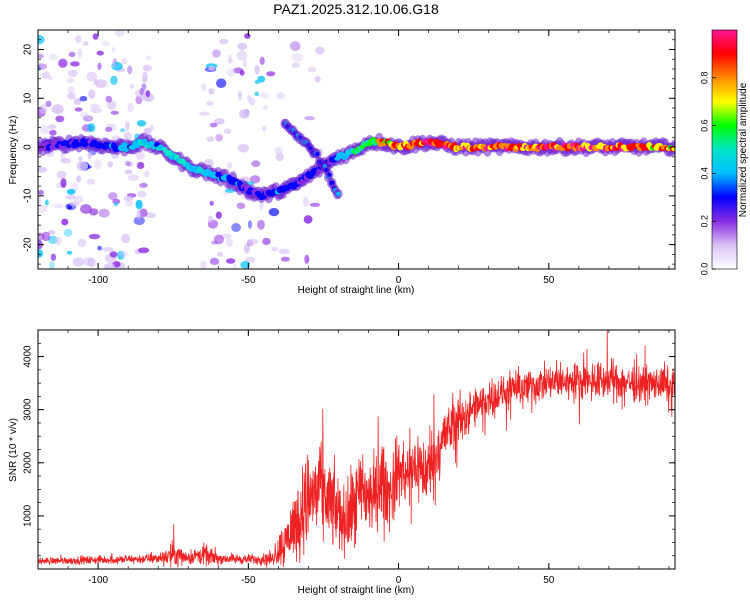  Describe the element at coordinates (356, 9) in the screenshot. I see `spectrogram-title: PAZ1.2025.312.10.06.G18` at that location.